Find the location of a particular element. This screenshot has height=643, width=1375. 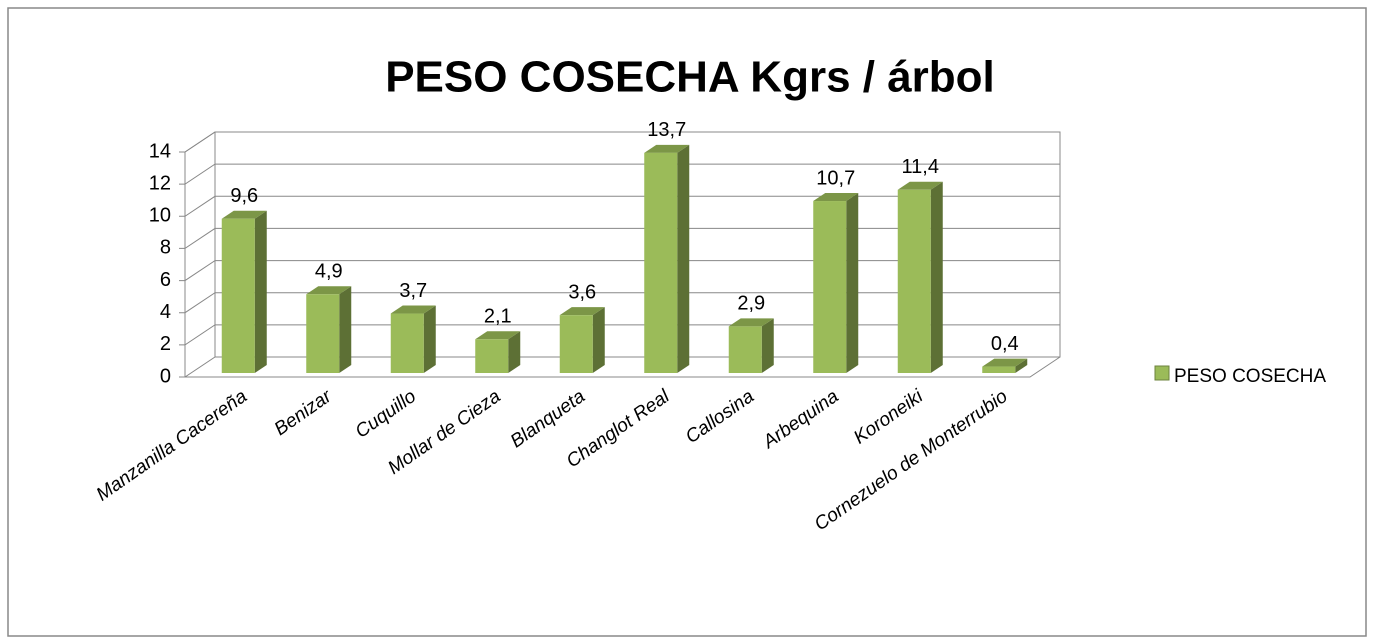

y-tick-label: 8 is located at coordinates (165, 248).